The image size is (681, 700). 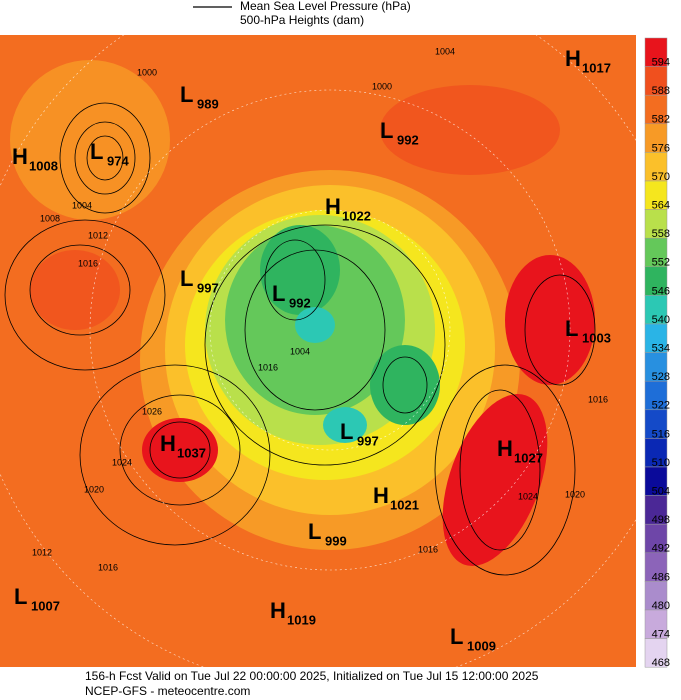 What do you see at coordinates (661, 63) in the screenshot?
I see `colorbar-label: 594` at bounding box center [661, 63].